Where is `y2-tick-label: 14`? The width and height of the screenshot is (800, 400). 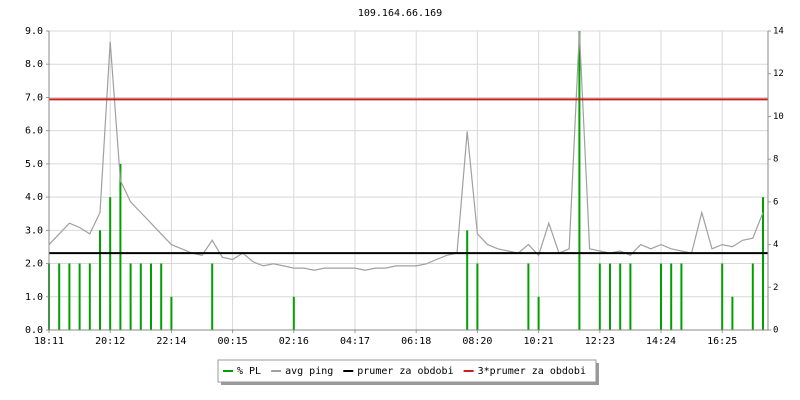
y2-tick-label: 14 is located at coordinates (778, 32).